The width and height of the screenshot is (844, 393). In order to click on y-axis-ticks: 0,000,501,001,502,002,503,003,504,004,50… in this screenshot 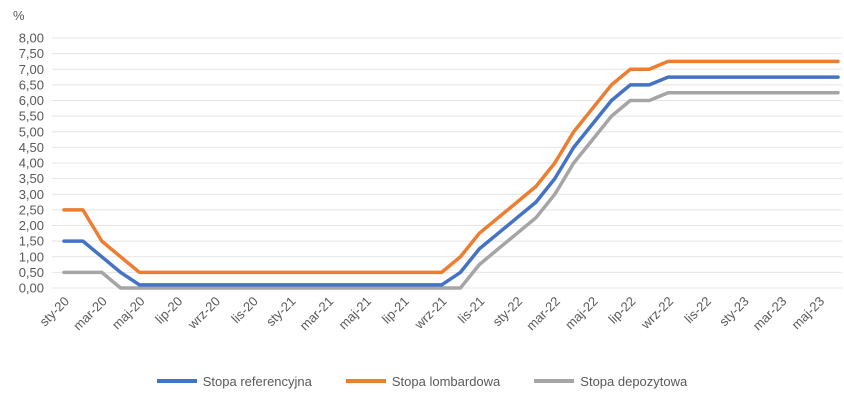, I will do `click(31, 163)`.